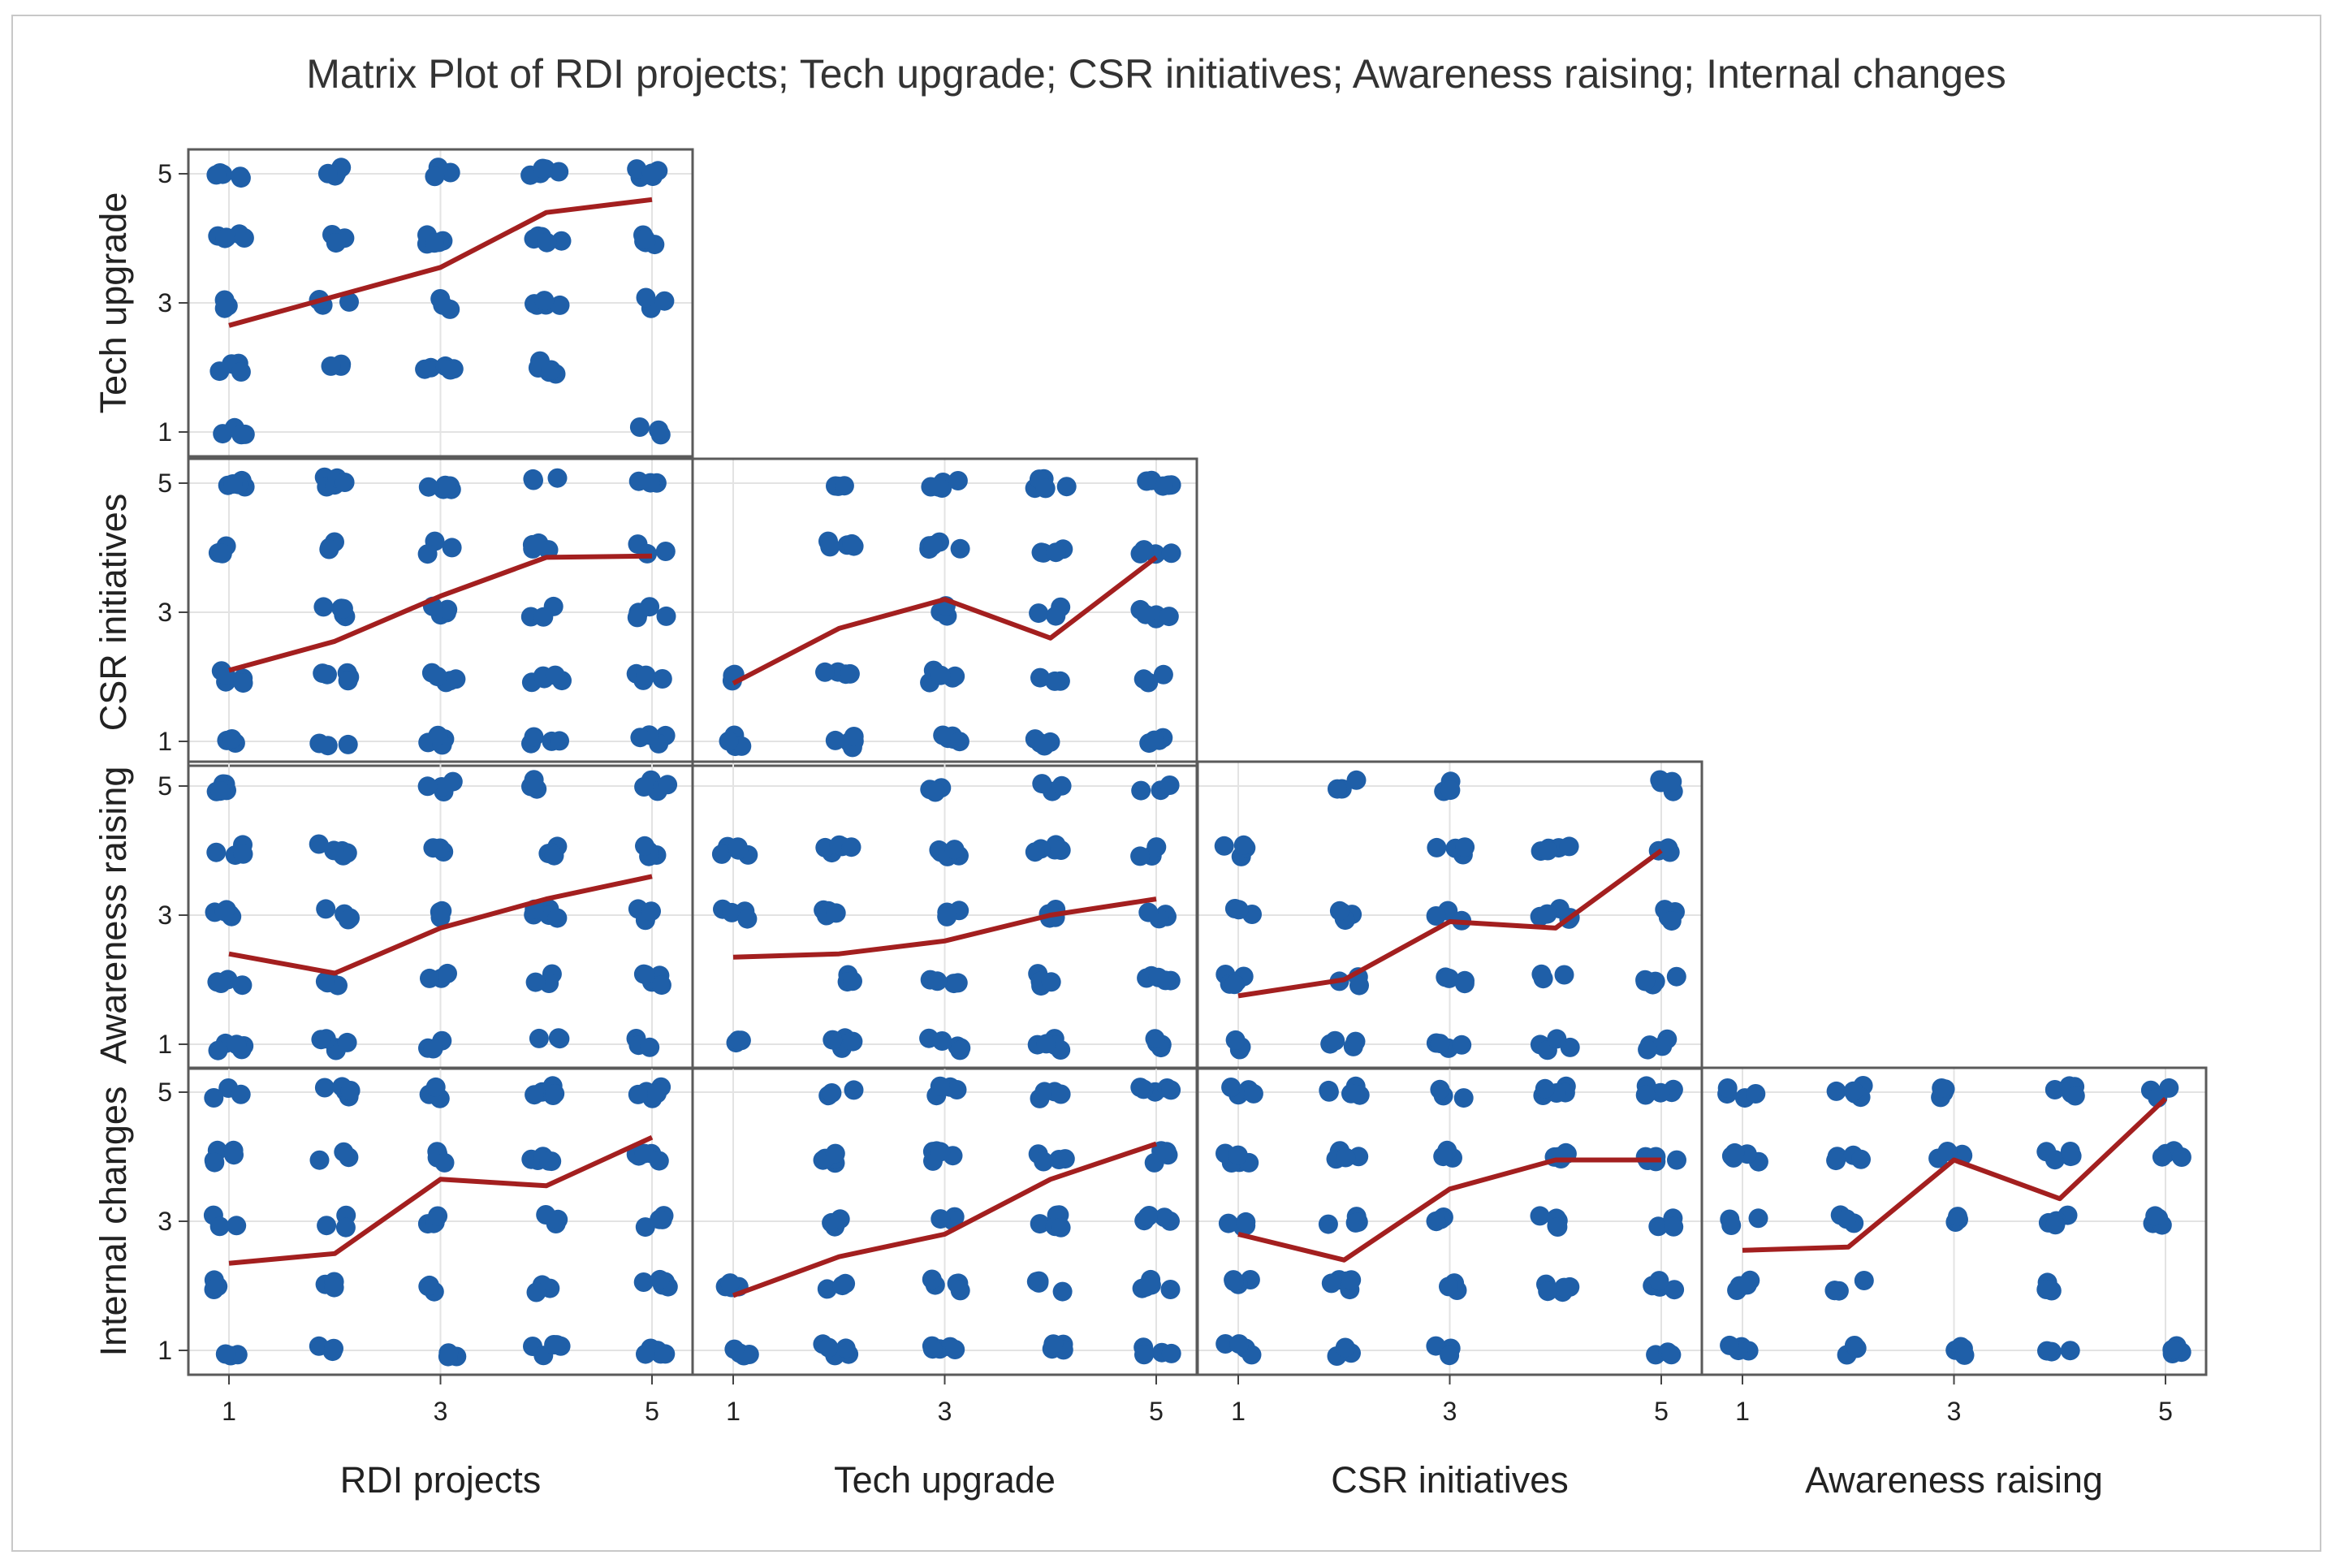 The image size is (2336, 1568). What do you see at coordinates (165, 173) in the screenshot?
I see `y-tick-label: 5` at bounding box center [165, 173].